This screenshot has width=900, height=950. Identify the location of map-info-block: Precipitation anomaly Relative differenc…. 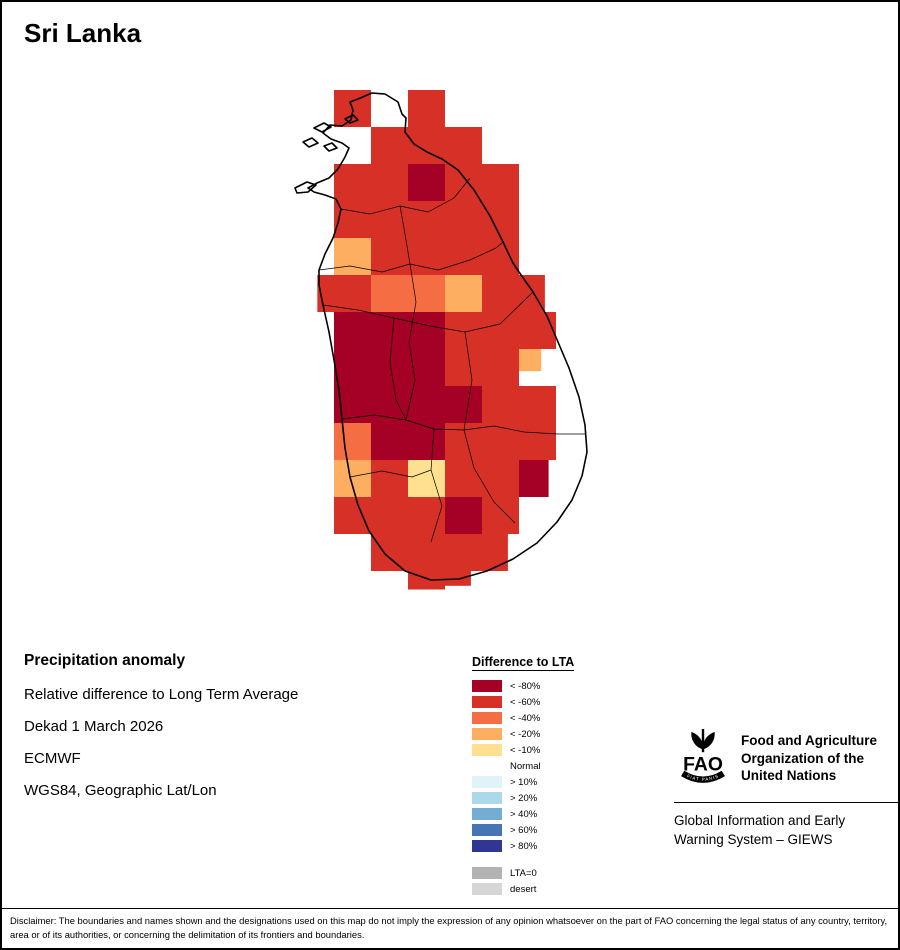
(239, 733).